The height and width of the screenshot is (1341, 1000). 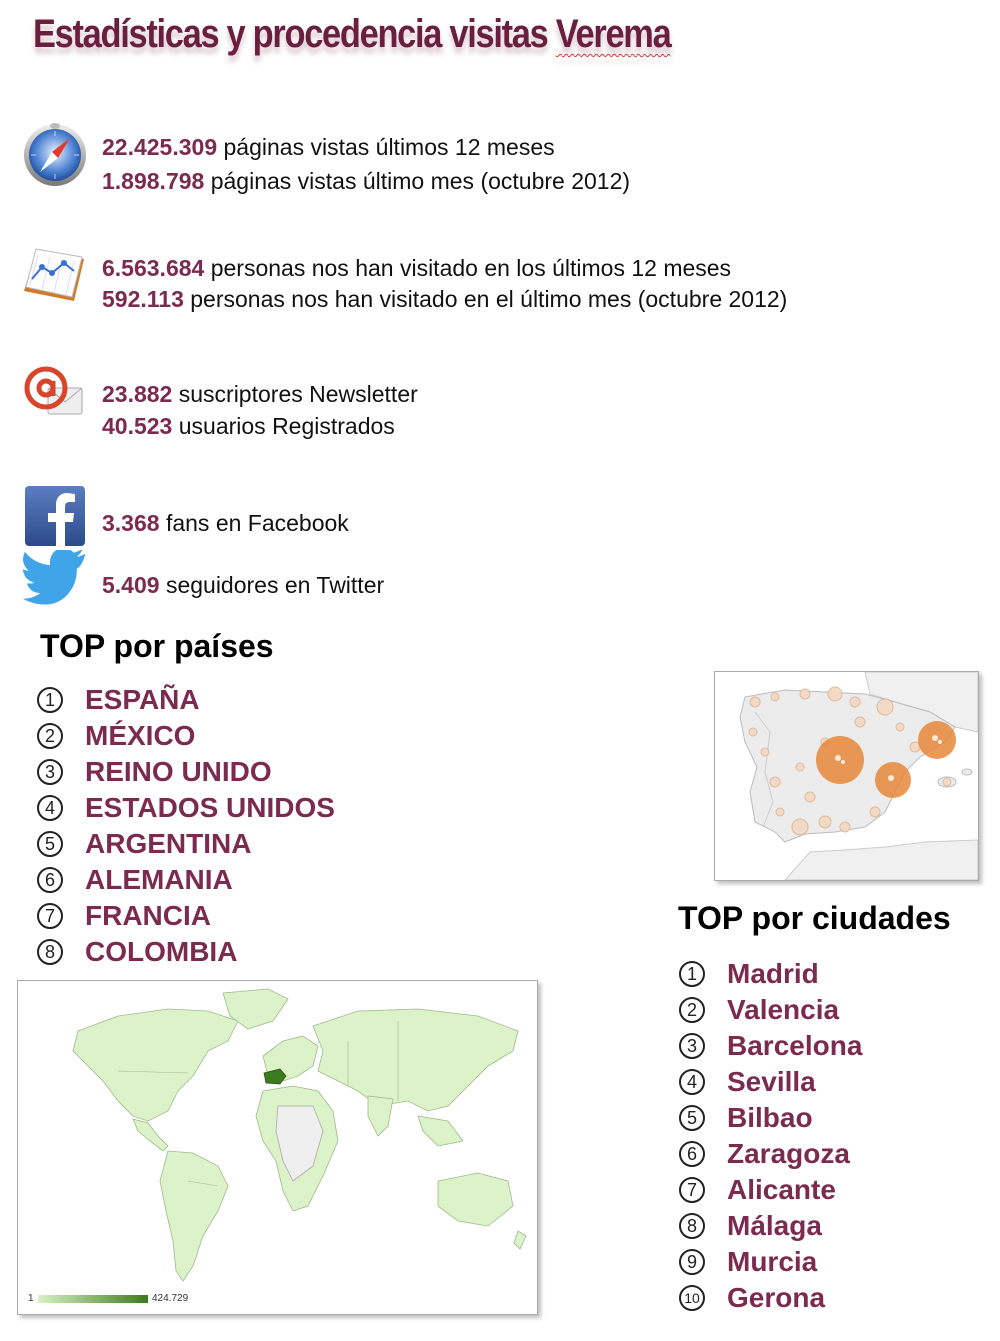 I want to click on list-item: 8 COLOMBIA, so click(x=186, y=952).